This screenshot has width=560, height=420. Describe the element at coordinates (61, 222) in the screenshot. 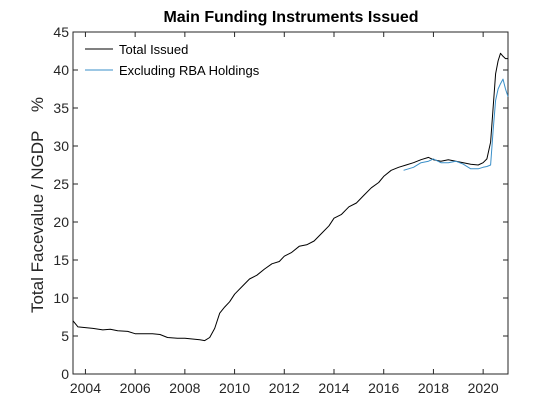

I see `y-tick-label: 20` at that location.